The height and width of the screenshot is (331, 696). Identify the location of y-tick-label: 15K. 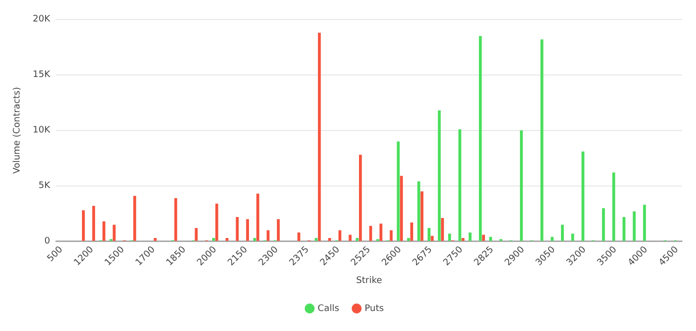
(42, 75).